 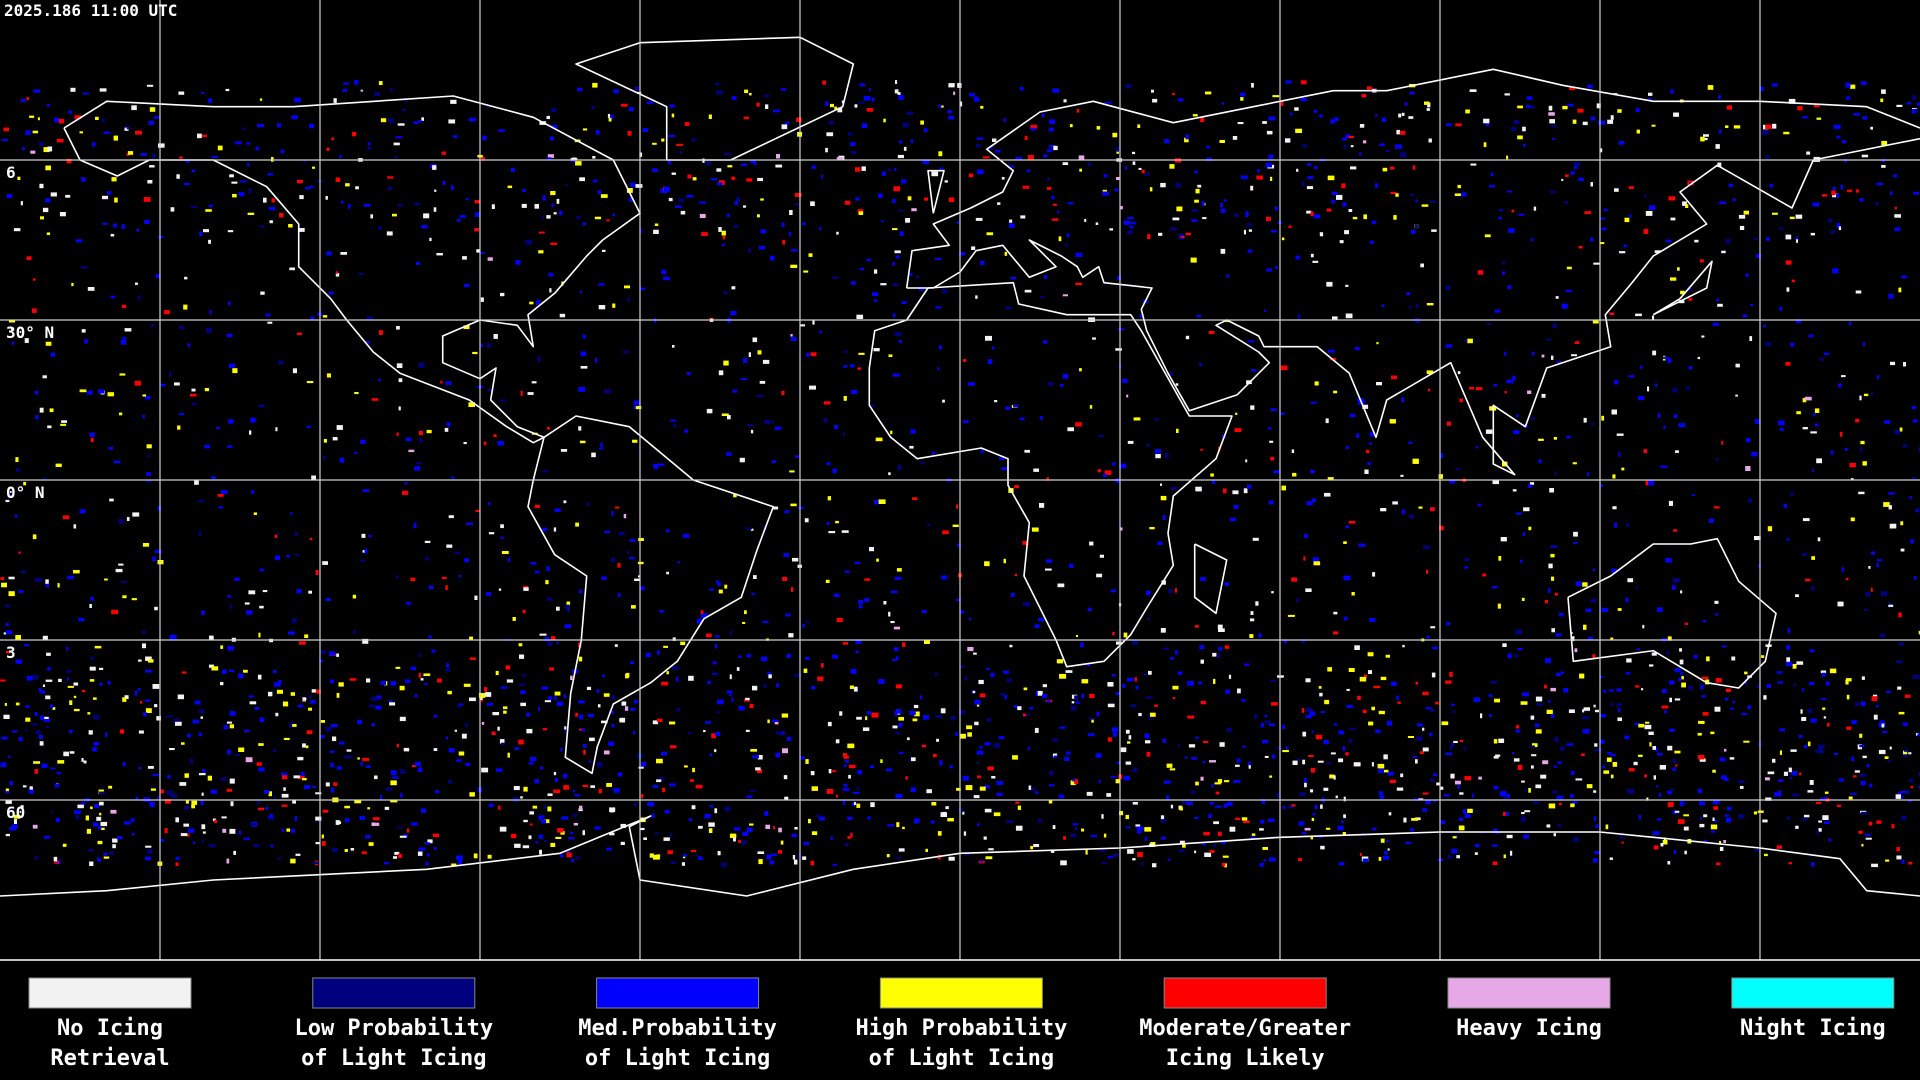 I want to click on legend-swatch, so click(x=1245, y=993).